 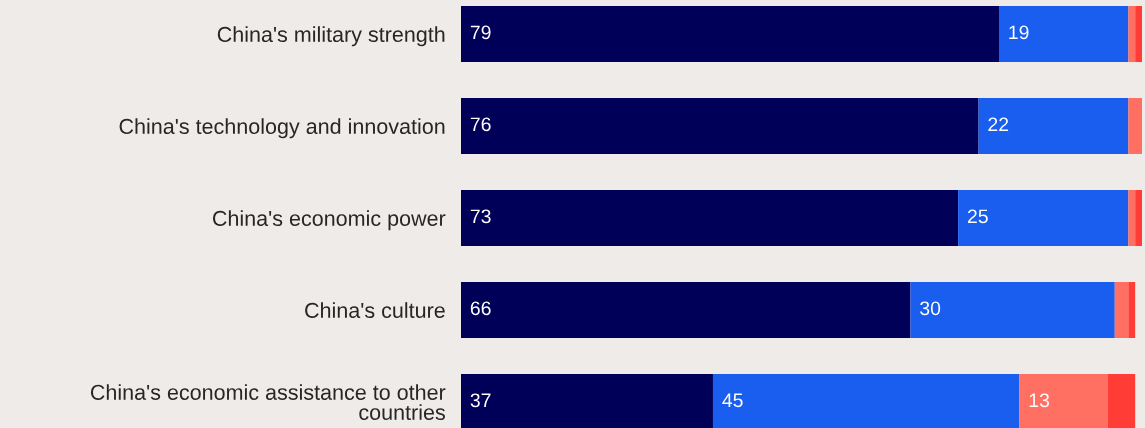 I want to click on data-label: 13, so click(x=1039, y=400).